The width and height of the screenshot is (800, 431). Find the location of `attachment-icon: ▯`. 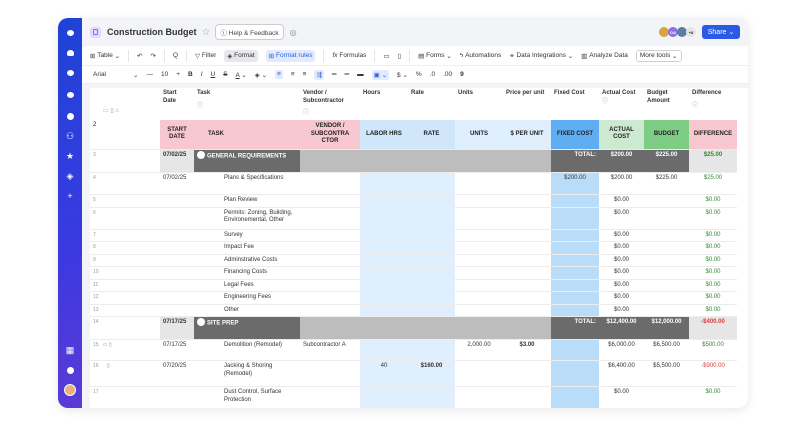

attachment-icon: ▯ is located at coordinates (108, 366).